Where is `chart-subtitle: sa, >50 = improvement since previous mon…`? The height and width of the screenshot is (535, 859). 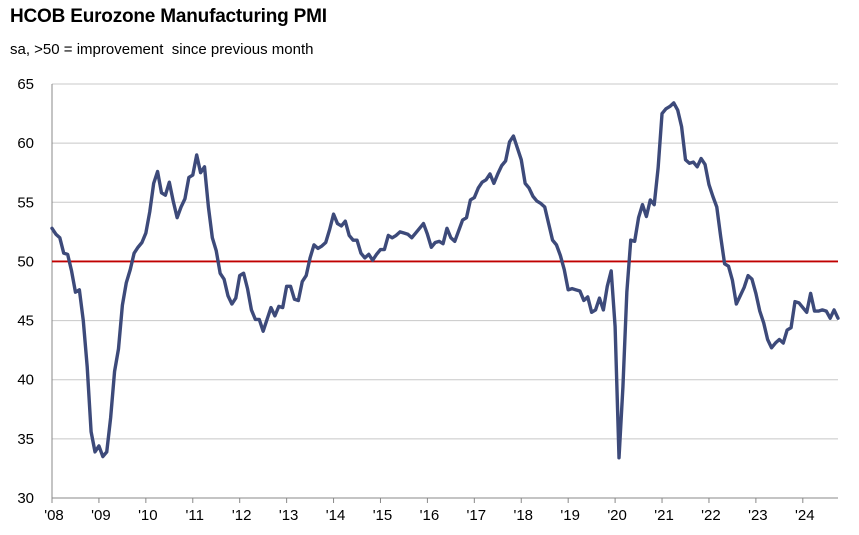 chart-subtitle: sa, >50 = improvement since previous mon… is located at coordinates (162, 49).